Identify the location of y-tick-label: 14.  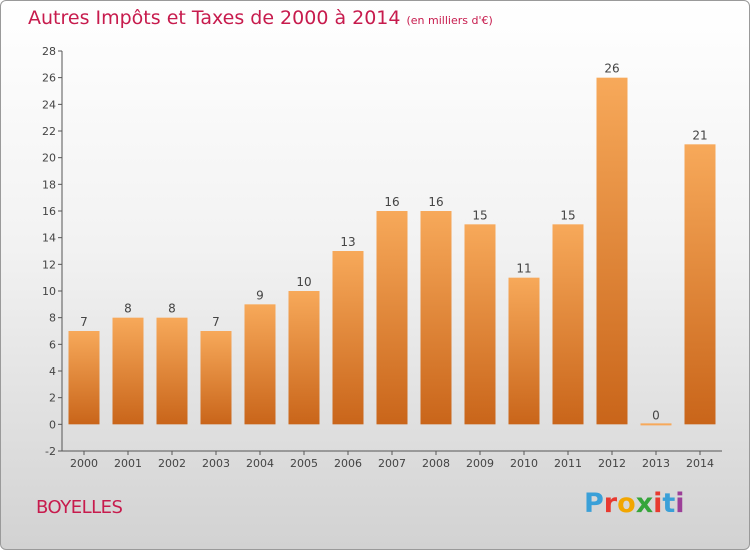
(49, 238).